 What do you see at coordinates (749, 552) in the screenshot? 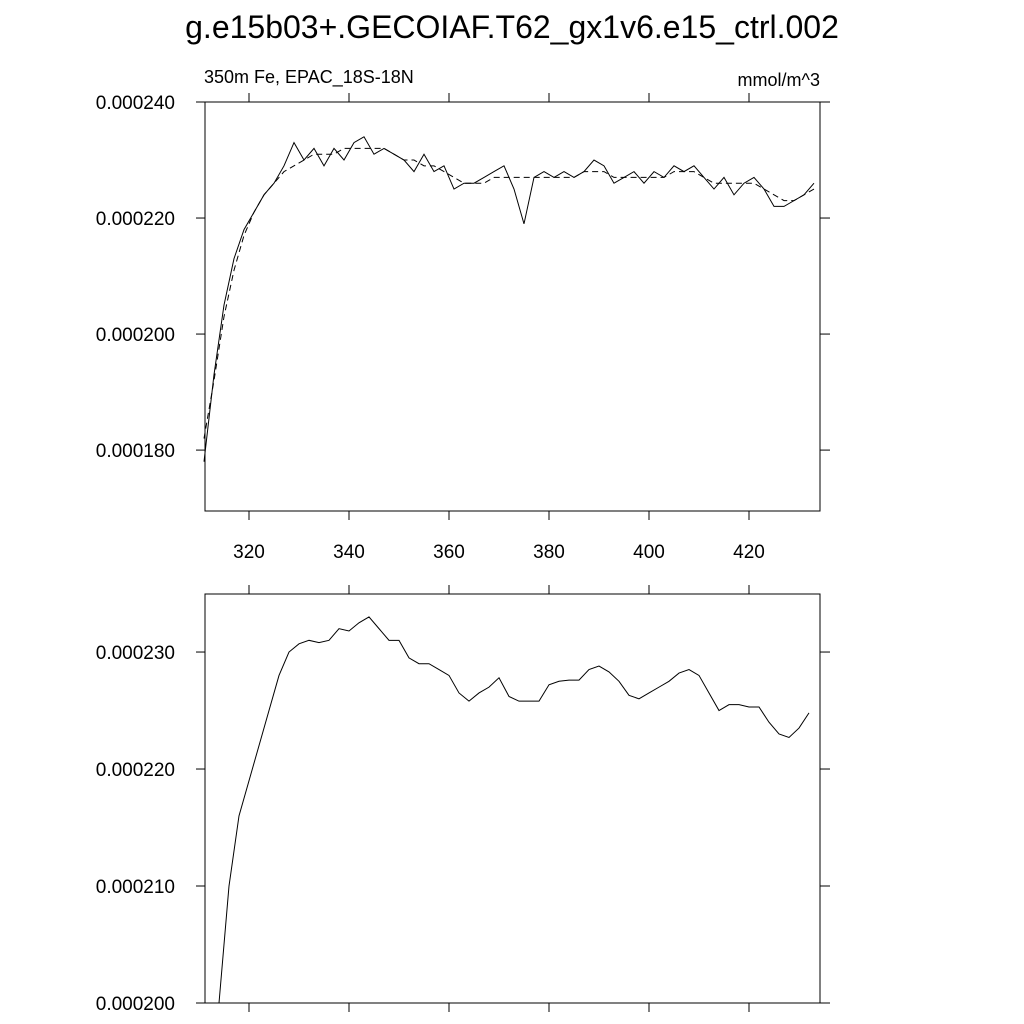
I see `x-tick-label: 420` at bounding box center [749, 552].